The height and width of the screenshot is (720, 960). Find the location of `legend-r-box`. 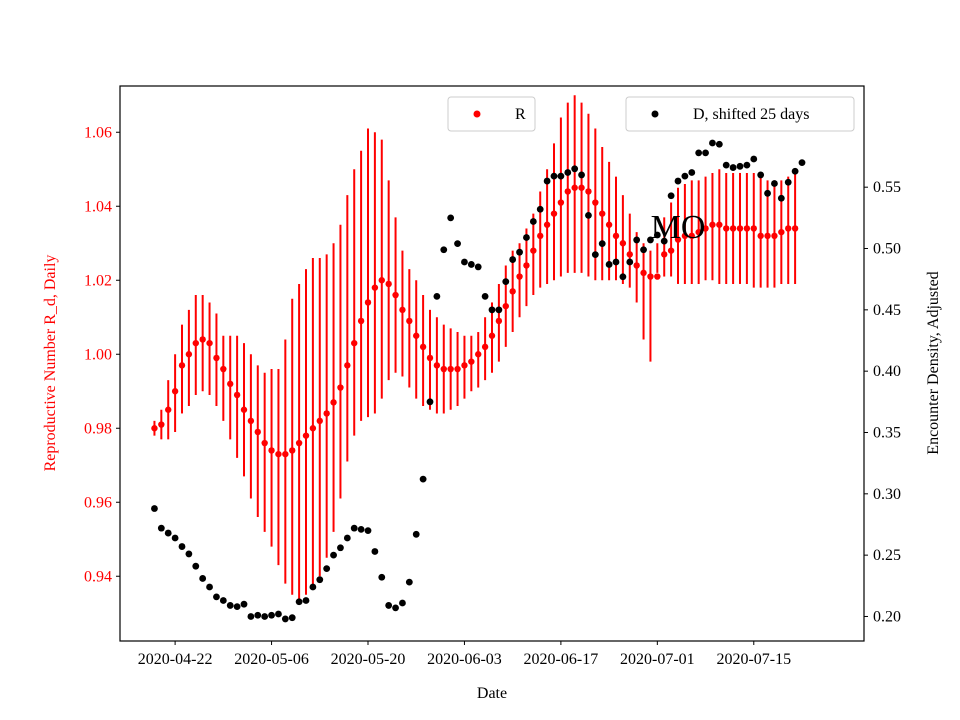

legend-r-box is located at coordinates (491, 114).